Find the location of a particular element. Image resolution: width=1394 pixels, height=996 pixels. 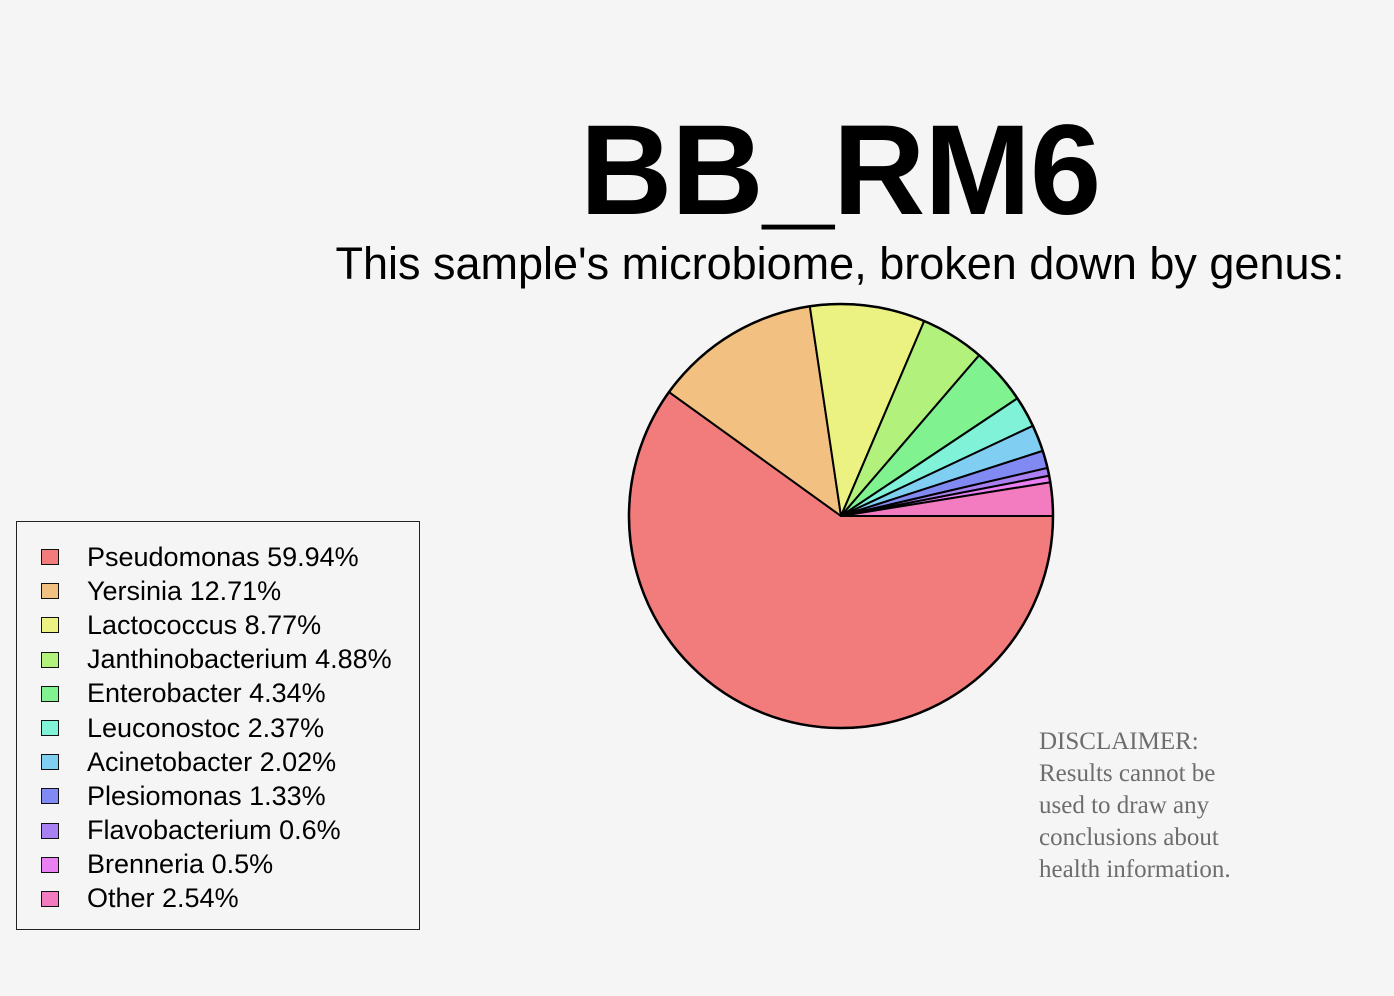

disclaimer-line: health information. is located at coordinates (1135, 869).